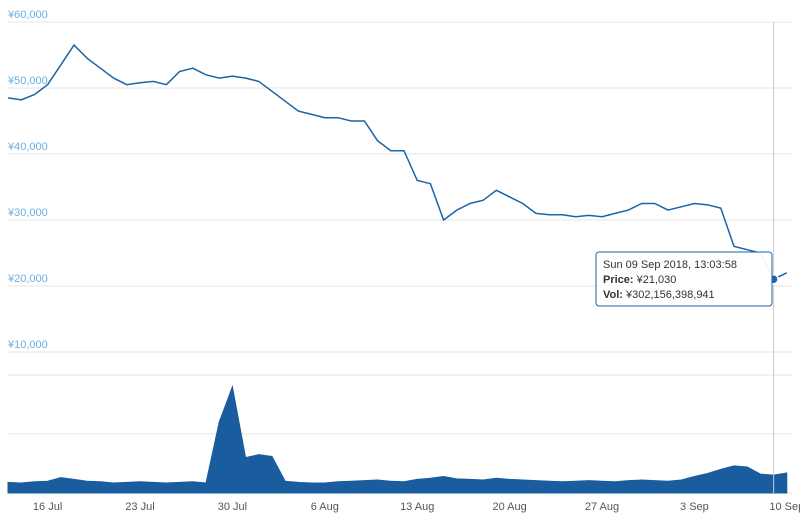 The height and width of the screenshot is (523, 800). What do you see at coordinates (618, 280) in the screenshot?
I see `tooltip-price-label: Price:` at bounding box center [618, 280].